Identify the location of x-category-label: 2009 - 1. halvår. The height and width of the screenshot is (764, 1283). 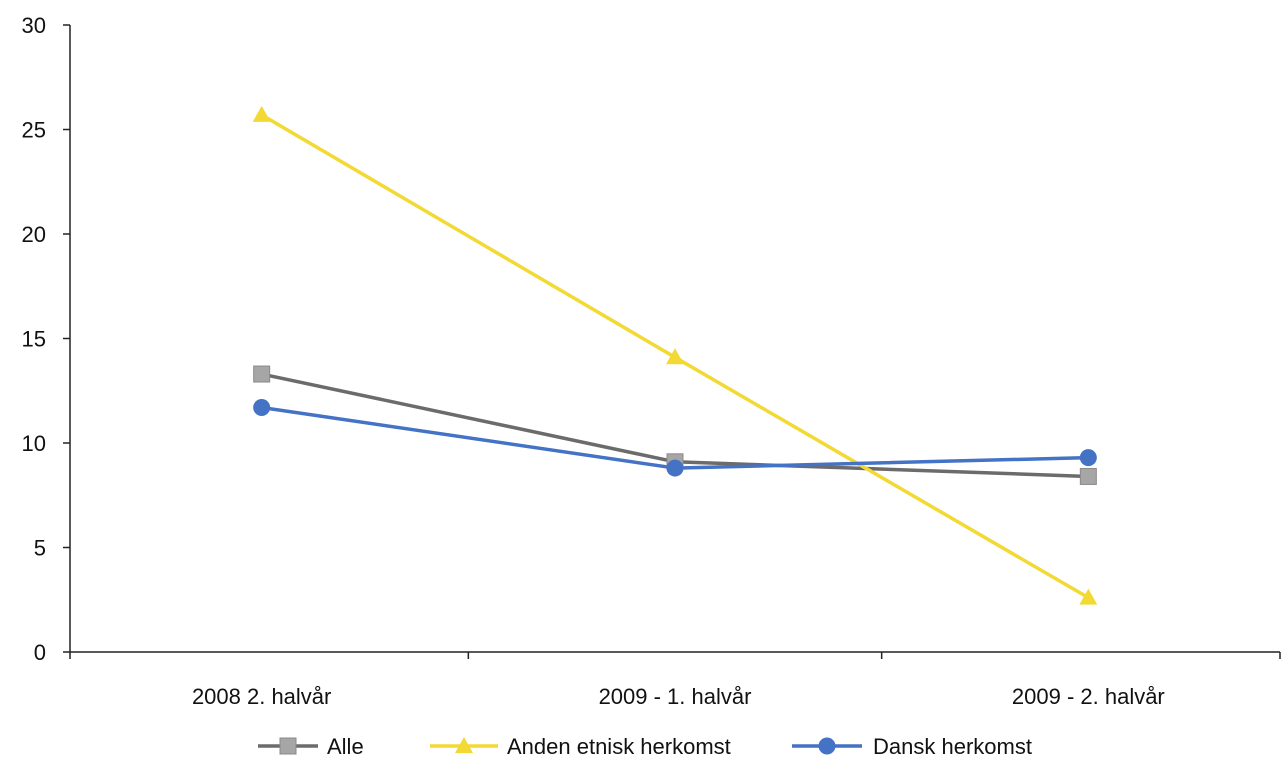
(675, 696).